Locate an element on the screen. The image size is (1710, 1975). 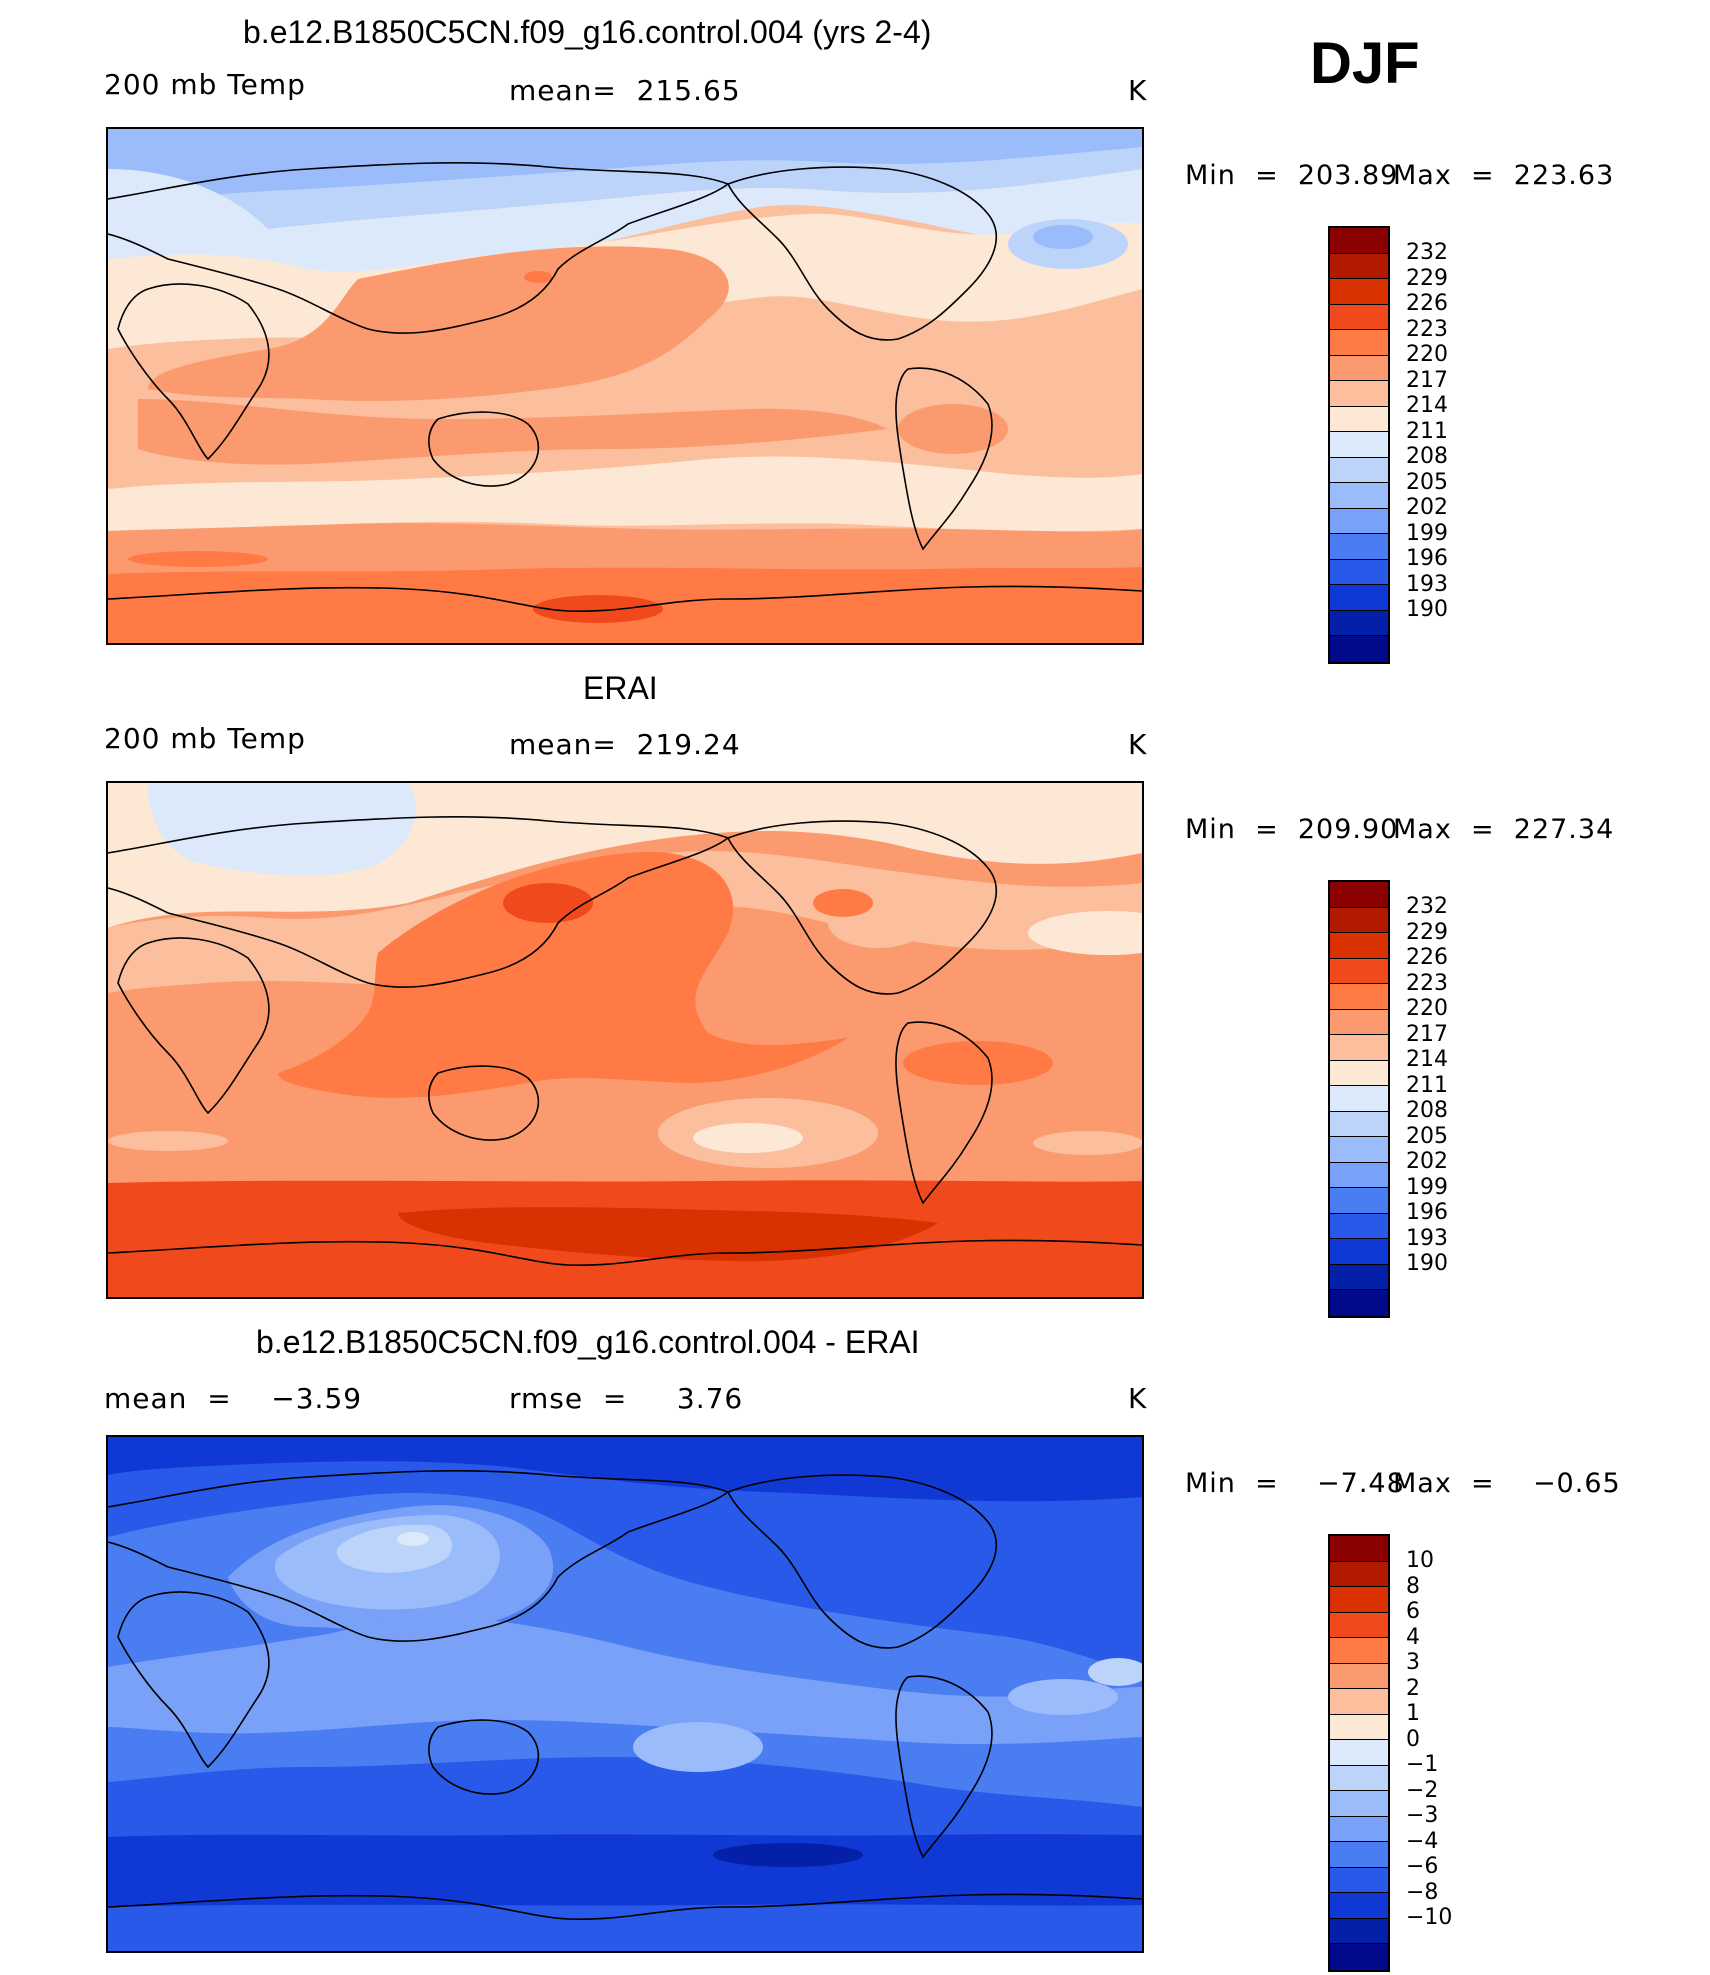
panel-3-rmse-label: rmse = 3.76 is located at coordinates (626, 1398).